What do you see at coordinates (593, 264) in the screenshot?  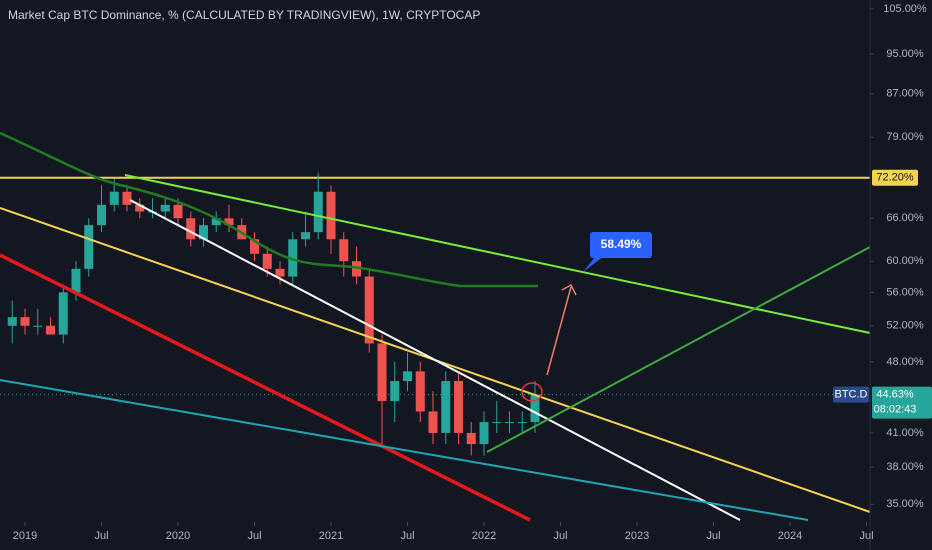 I see `callout-pointer` at bounding box center [593, 264].